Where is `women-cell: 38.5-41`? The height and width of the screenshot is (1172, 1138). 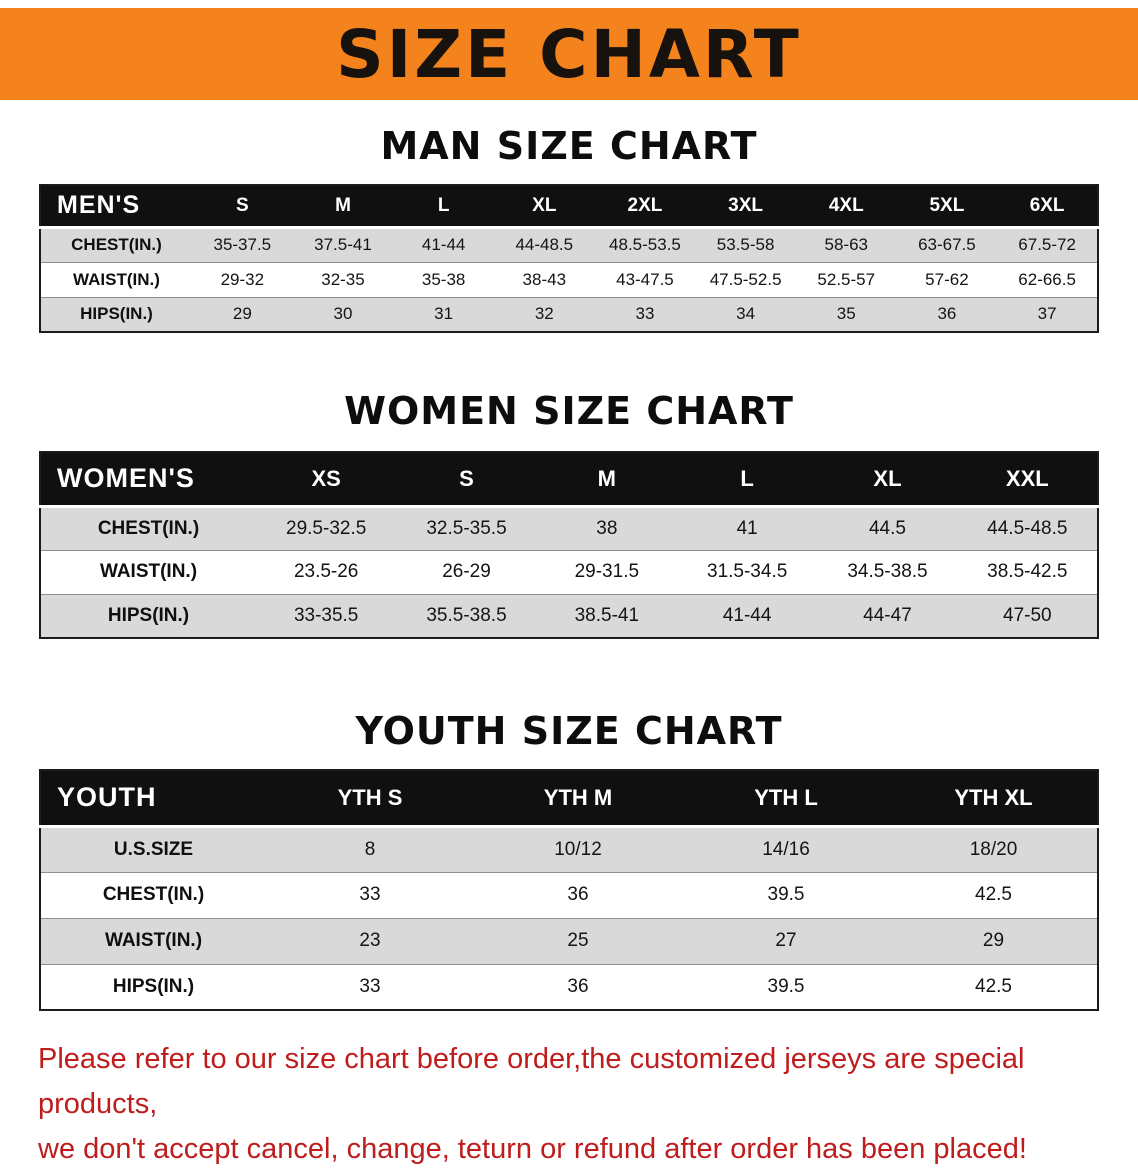 women-cell: 38.5-41 is located at coordinates (607, 615).